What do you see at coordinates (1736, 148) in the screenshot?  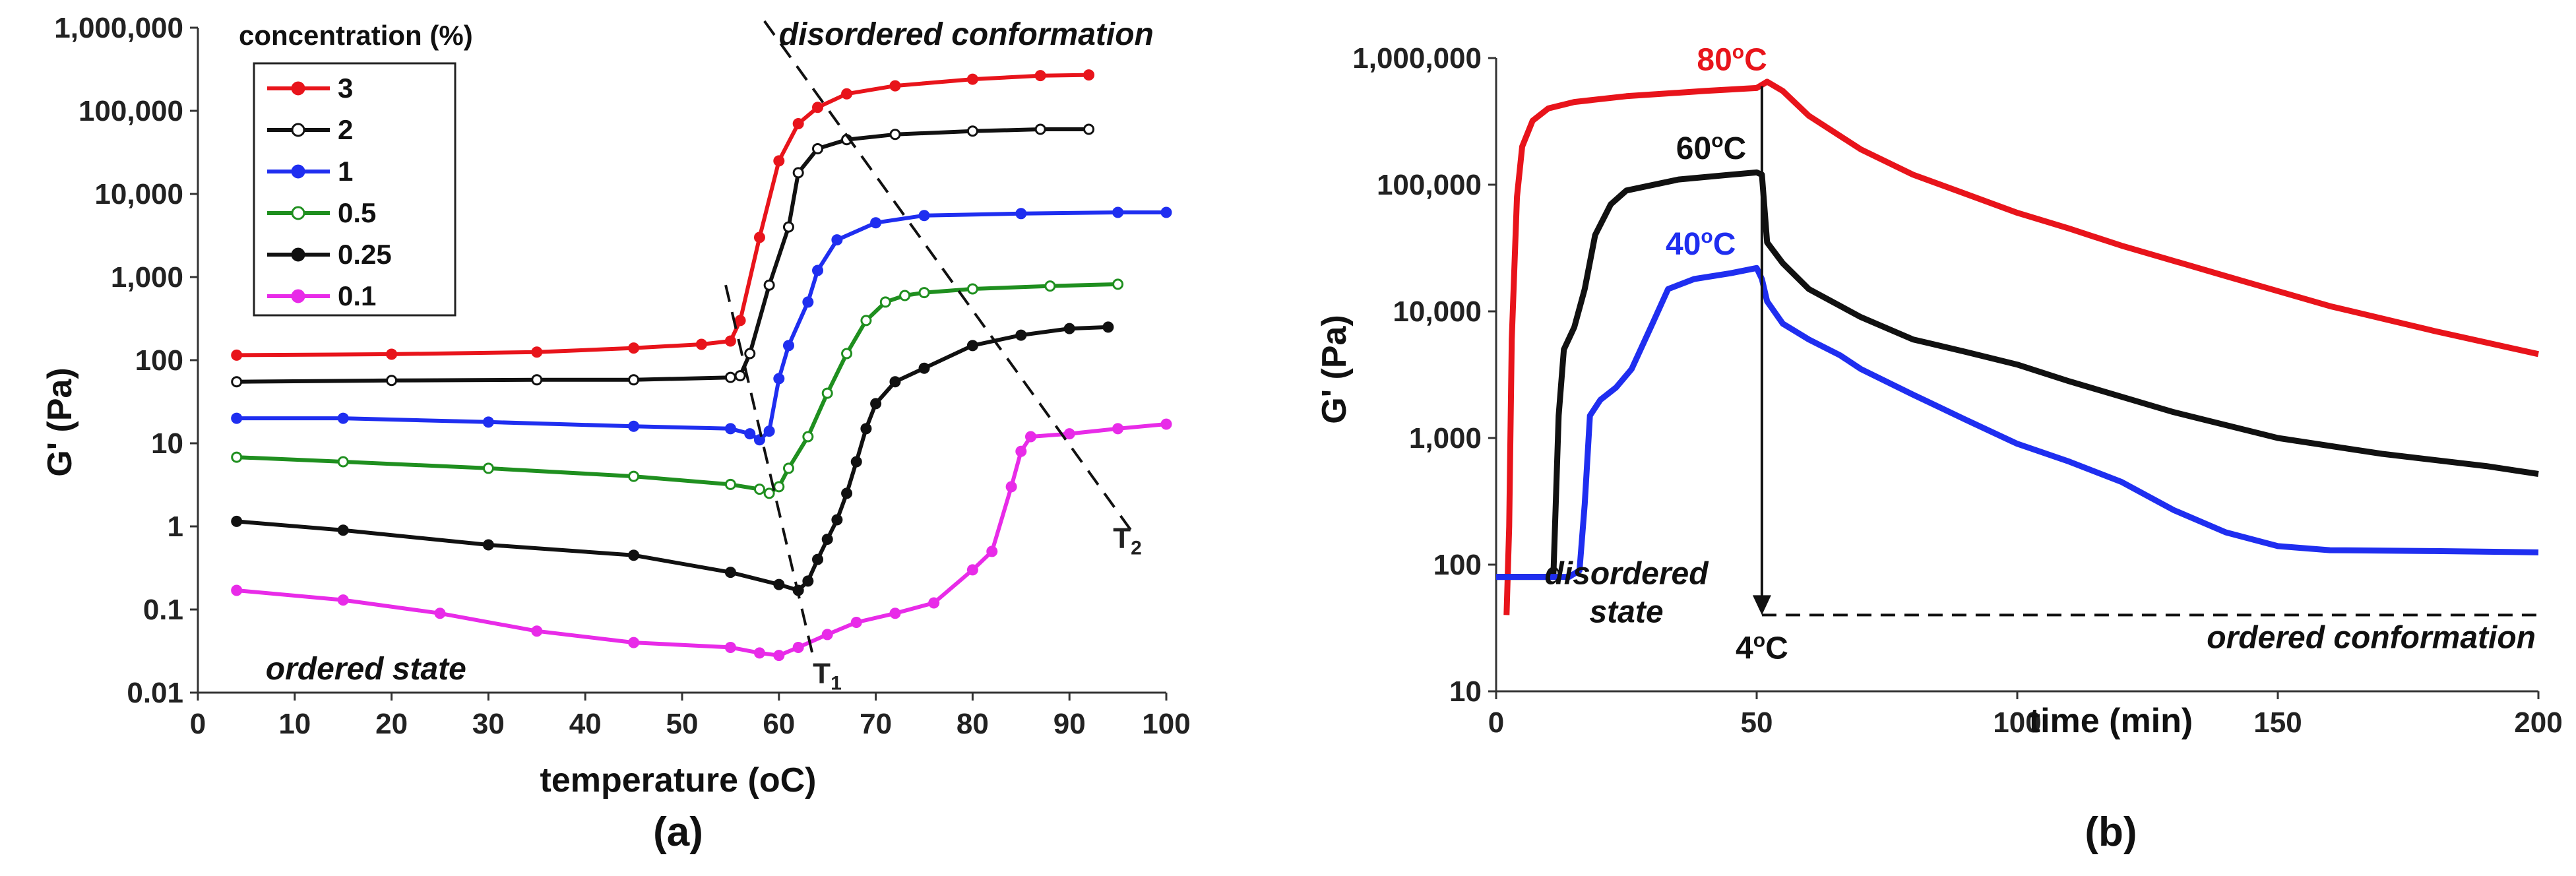 I see `temp-unit: C` at bounding box center [1736, 148].